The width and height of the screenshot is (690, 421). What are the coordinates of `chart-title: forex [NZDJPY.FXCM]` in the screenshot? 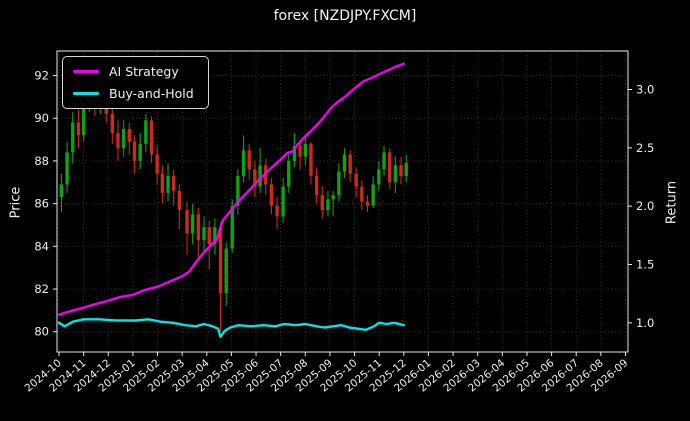 It's located at (345, 16).